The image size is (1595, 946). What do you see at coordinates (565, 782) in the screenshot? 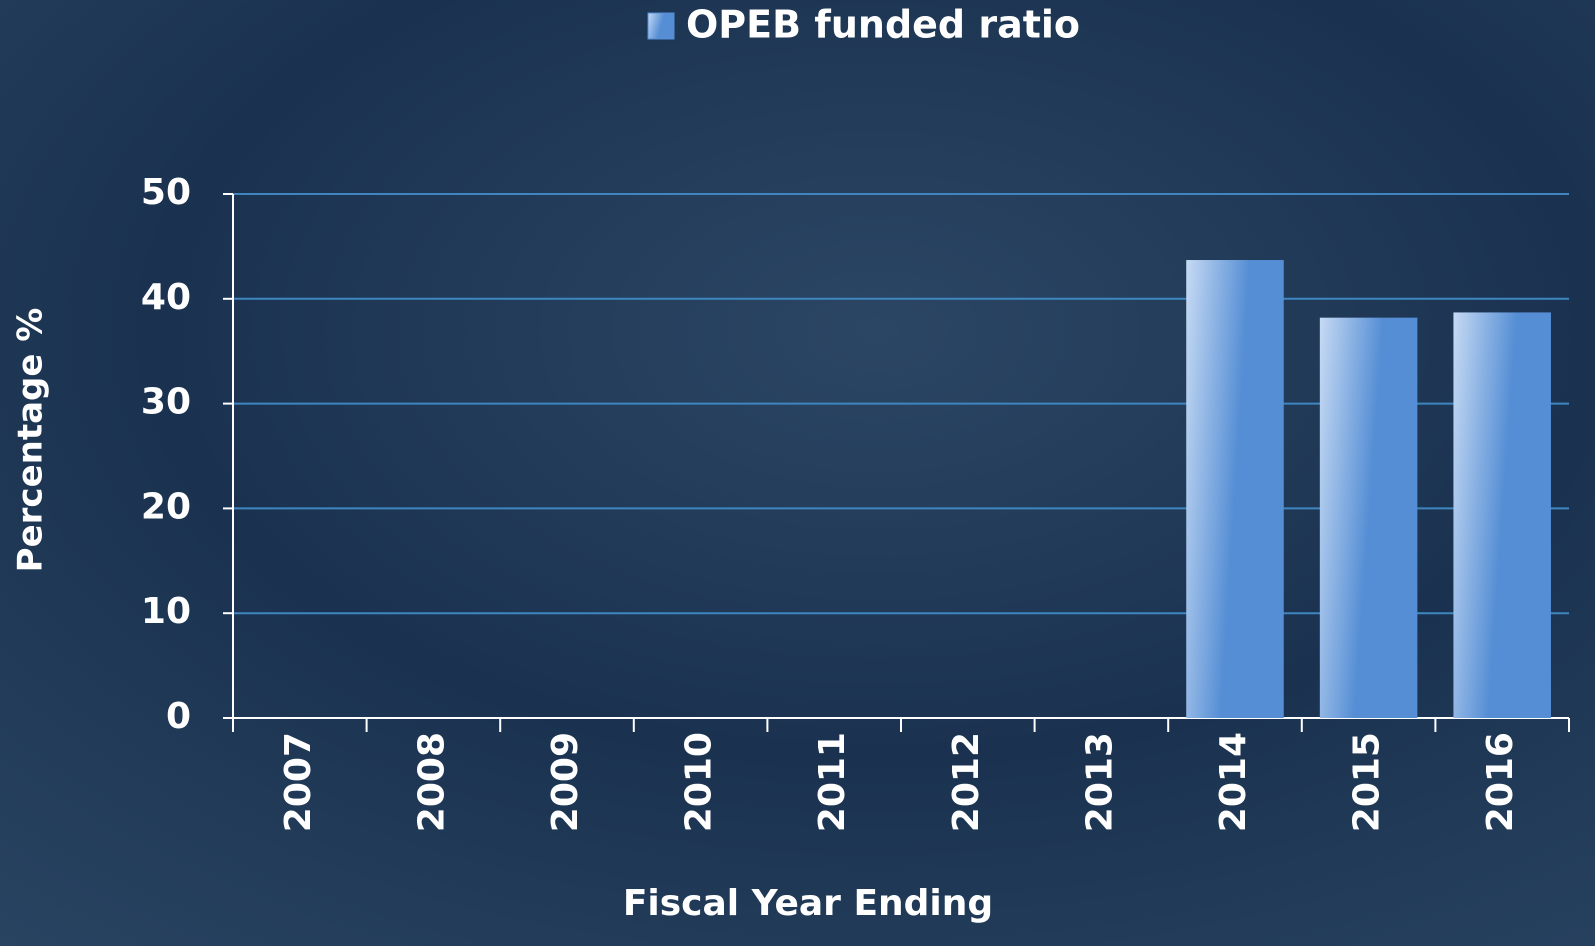
I see `x-tick-label: 2009` at bounding box center [565, 782].